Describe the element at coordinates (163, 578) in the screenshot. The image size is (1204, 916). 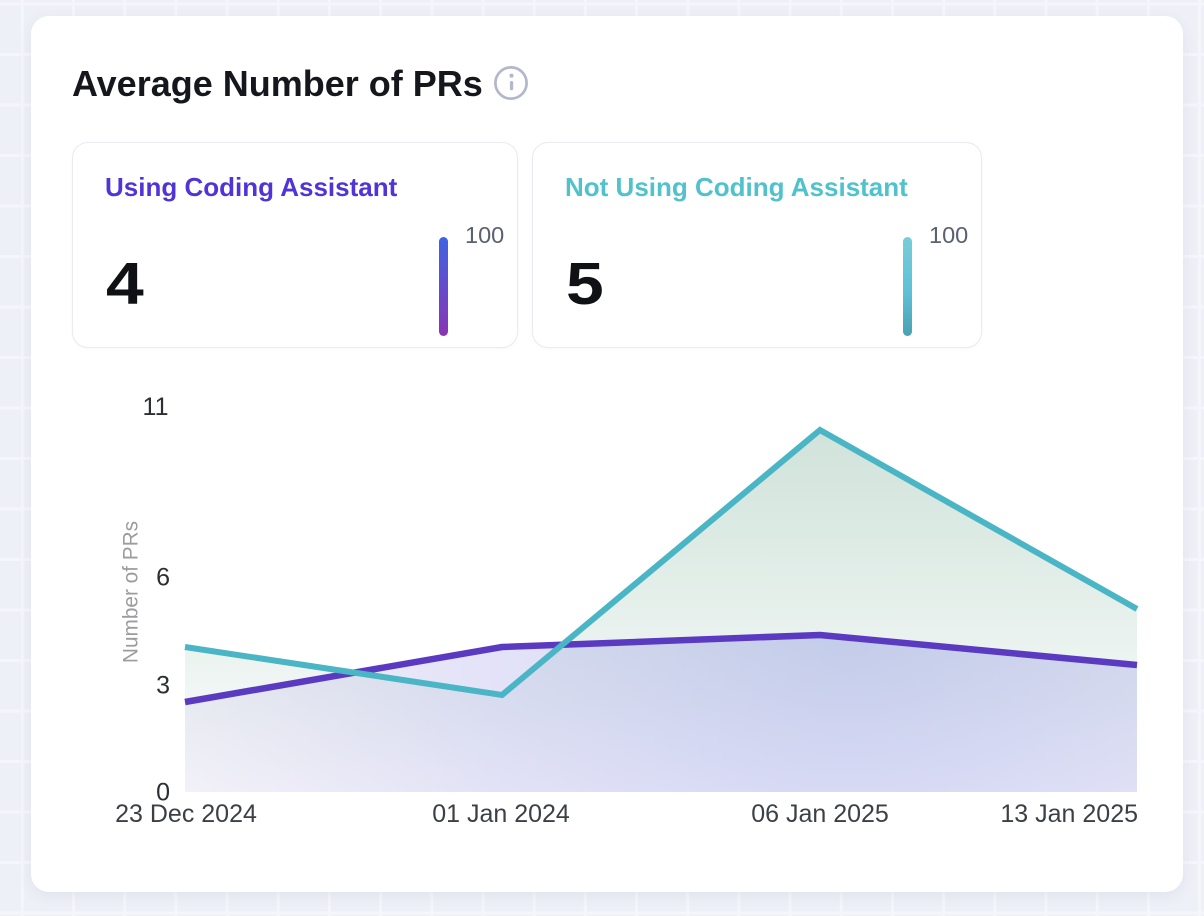
I see `svg-text: 6` at that location.